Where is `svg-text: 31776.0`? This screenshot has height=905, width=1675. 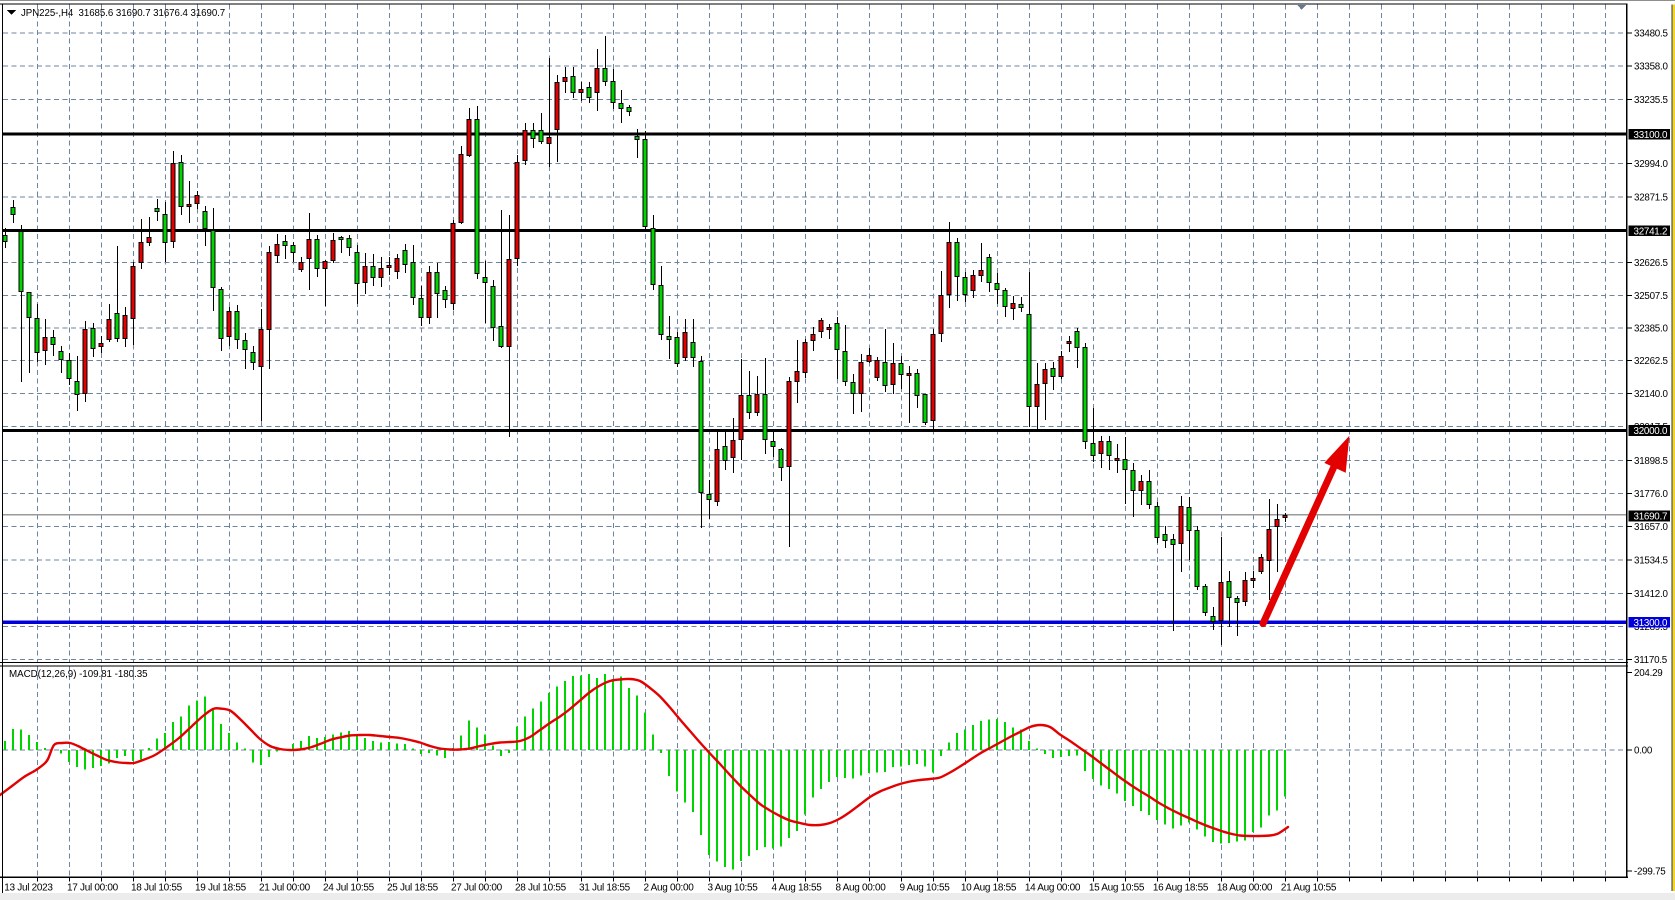 svg-text: 31776.0 is located at coordinates (1651, 494).